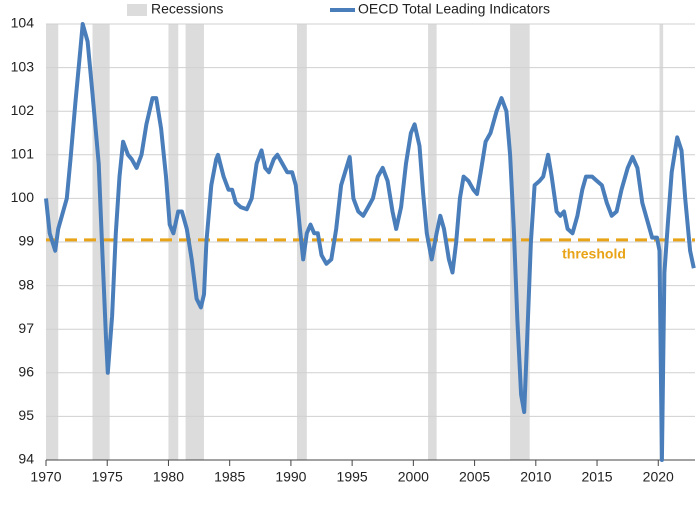 The height and width of the screenshot is (512, 700). I want to click on threshold-label: threshold, so click(594, 254).